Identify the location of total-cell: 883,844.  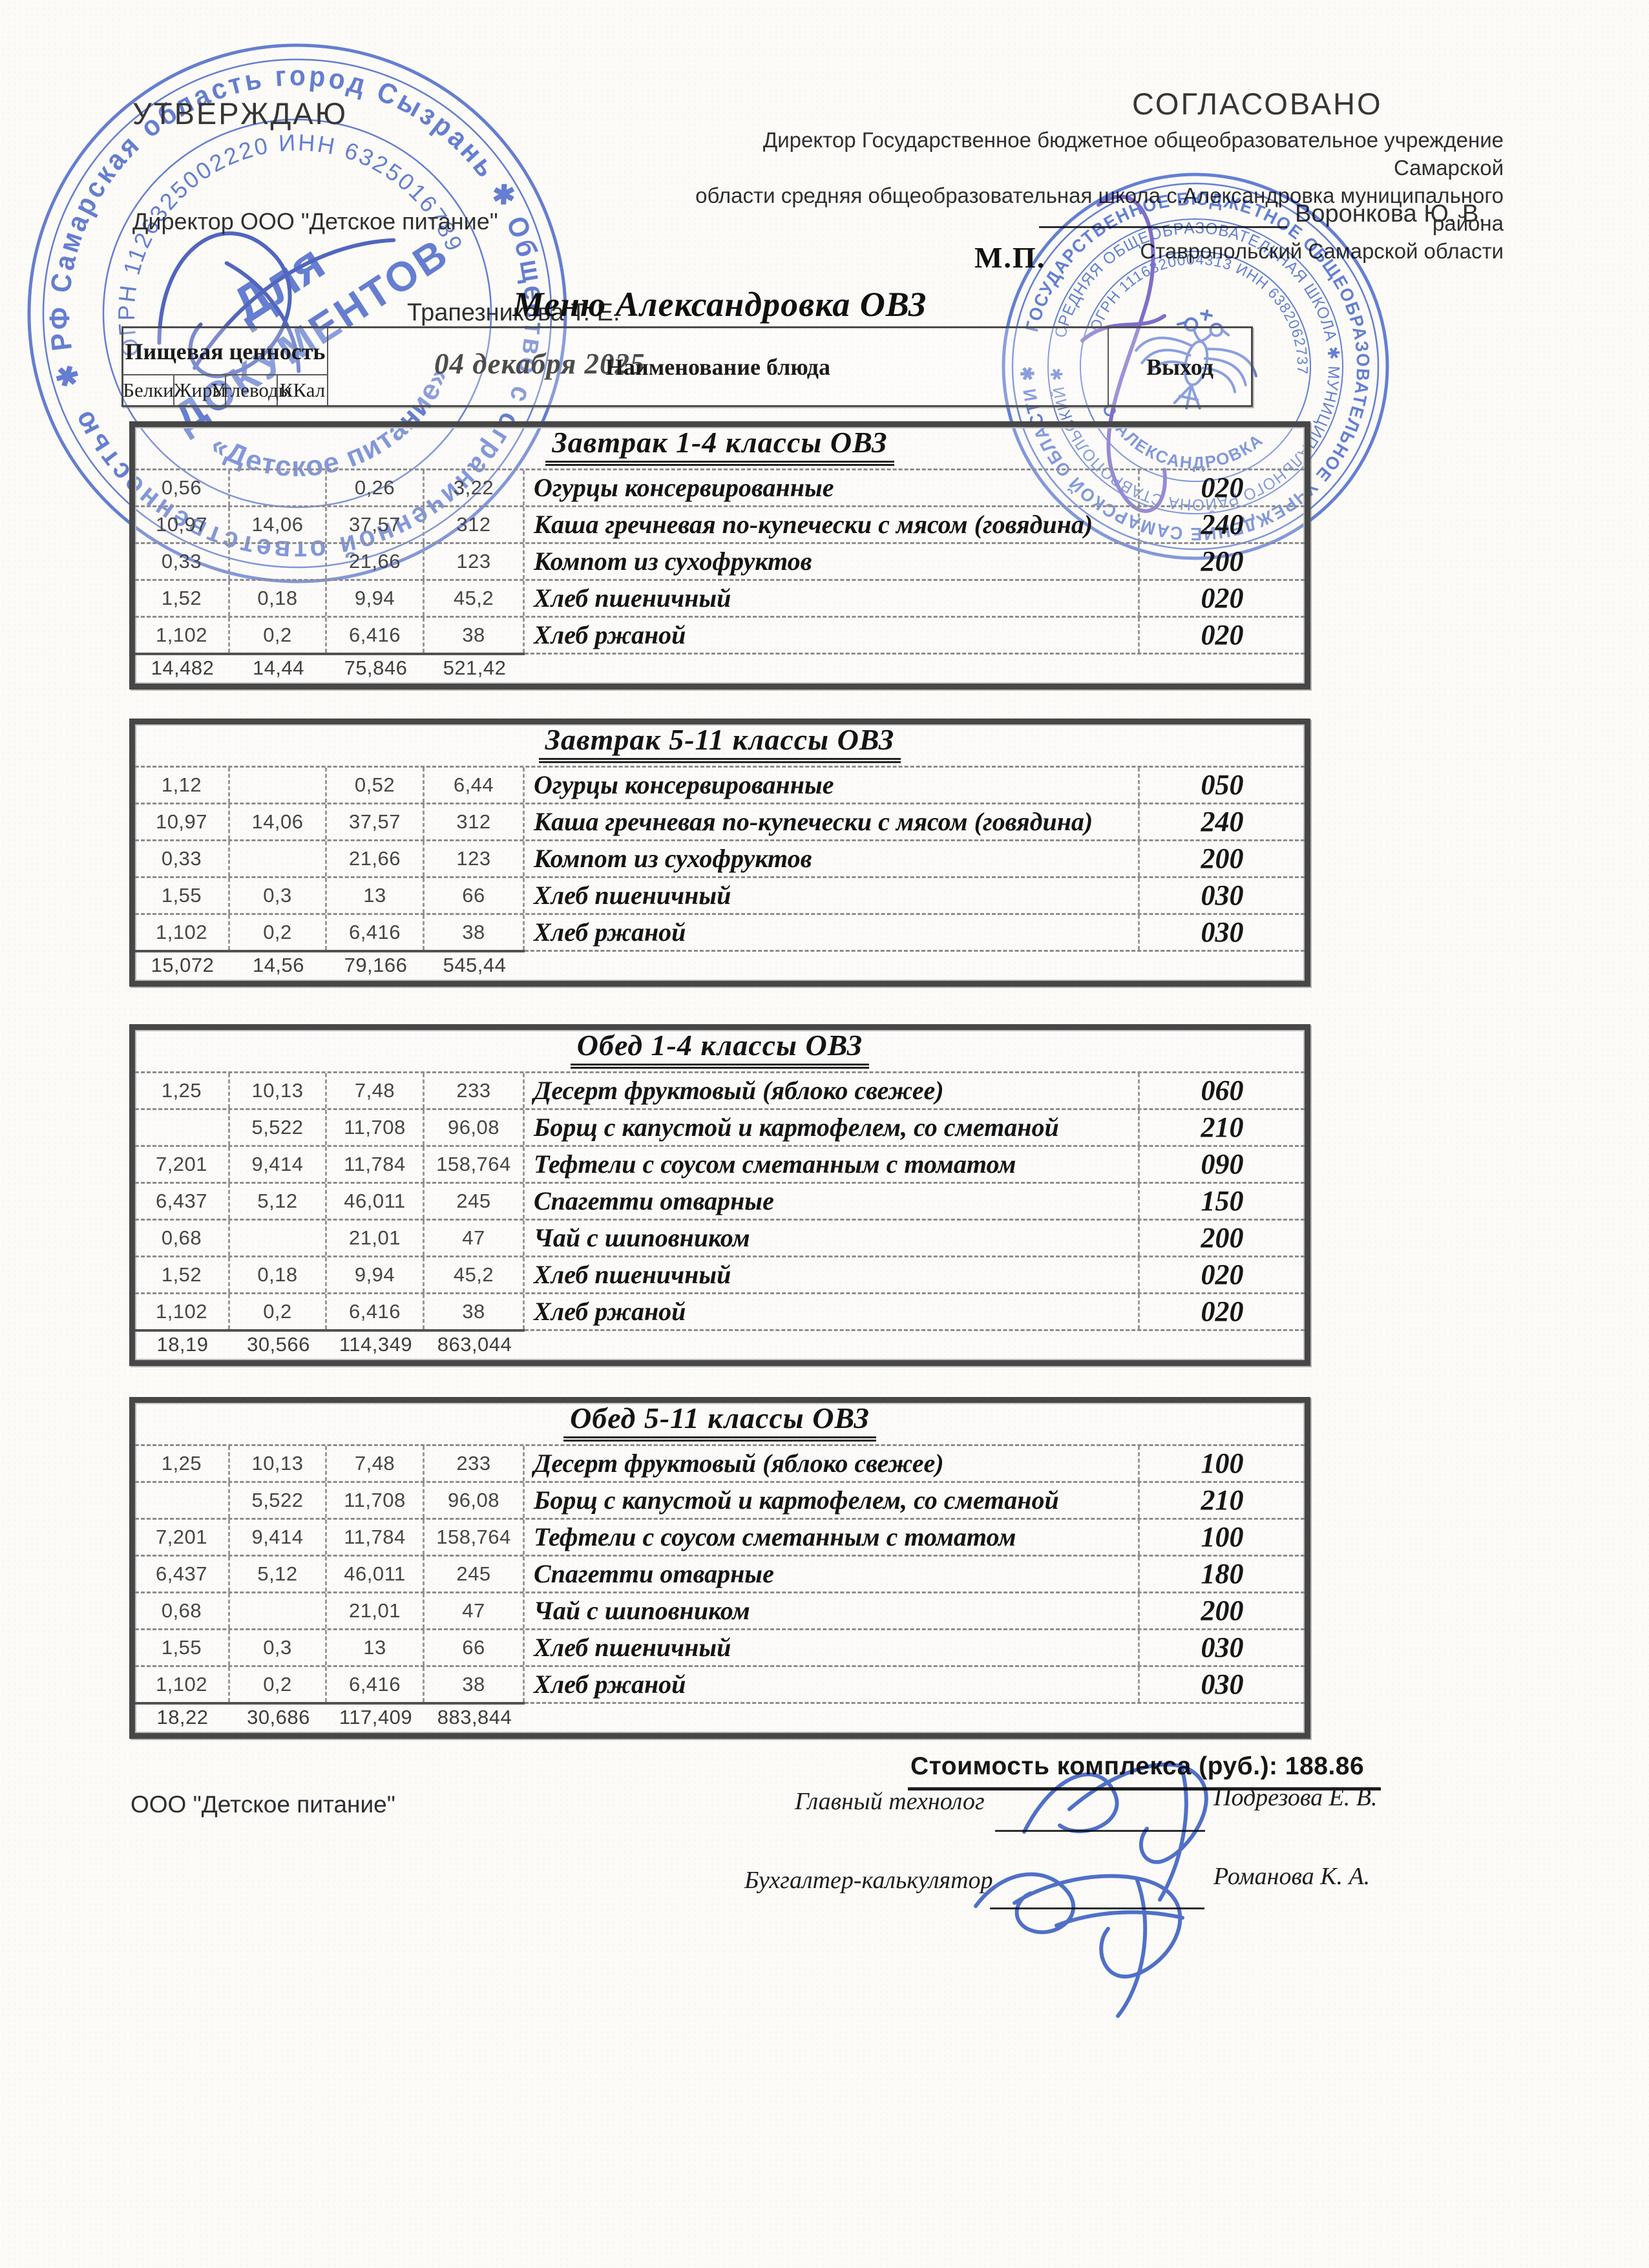
(475, 1717).